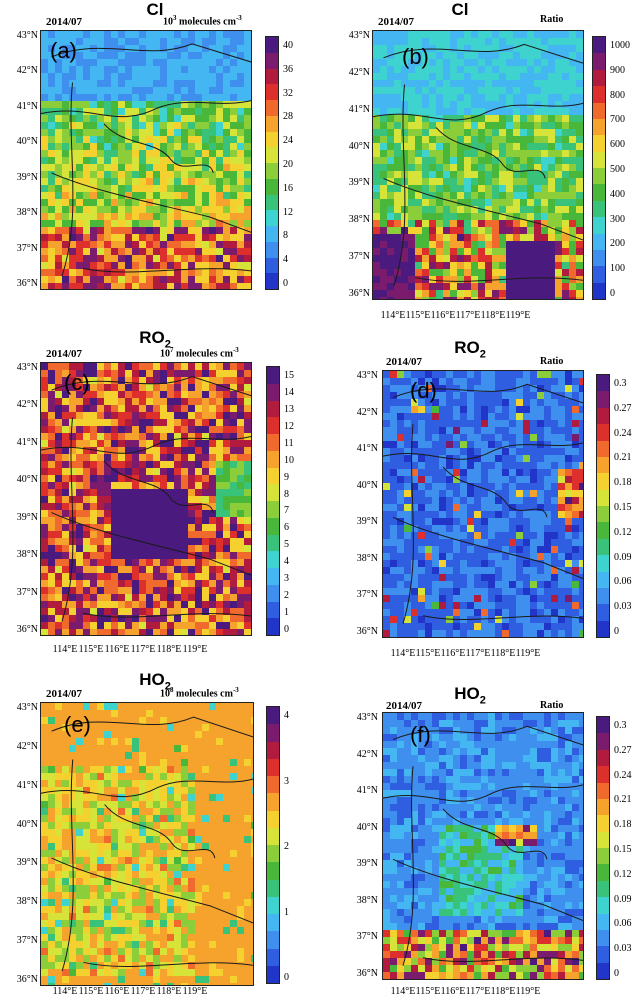 This screenshot has width=638, height=1001. Describe the element at coordinates (415, 56) in the screenshot. I see `panel-letter: (b)` at that location.